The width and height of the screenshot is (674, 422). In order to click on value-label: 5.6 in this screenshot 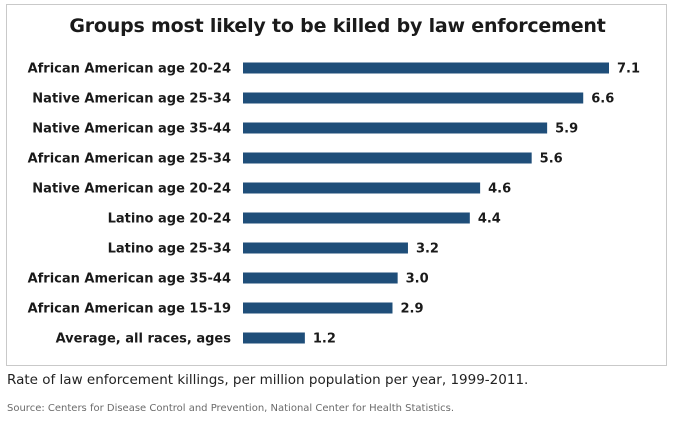, I will do `click(551, 159)`.